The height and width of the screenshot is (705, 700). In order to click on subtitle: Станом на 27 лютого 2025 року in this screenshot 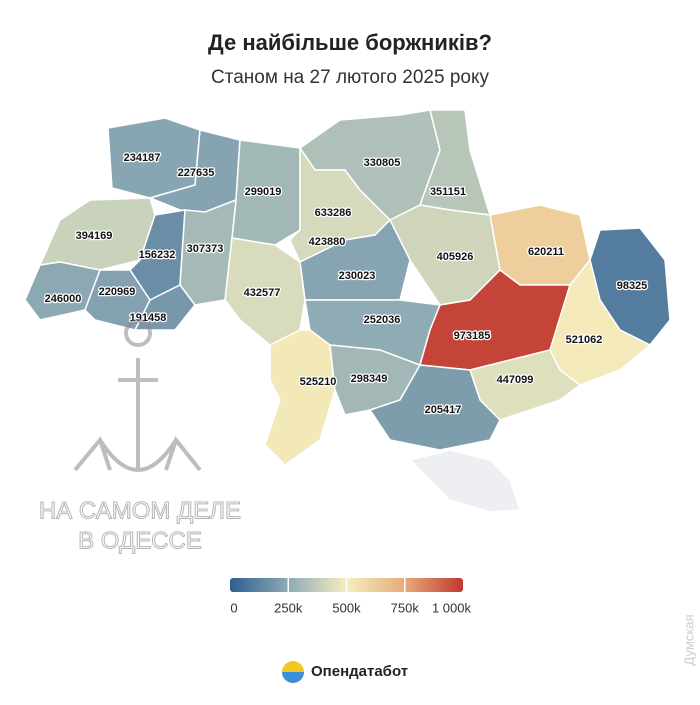, I will do `click(350, 77)`.